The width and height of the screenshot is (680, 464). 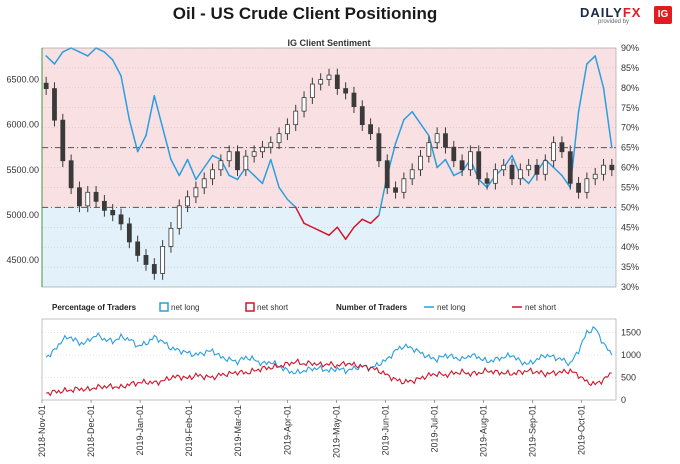 I want to click on x-tick-label: 2019-Apr-01, so click(x=287, y=430).